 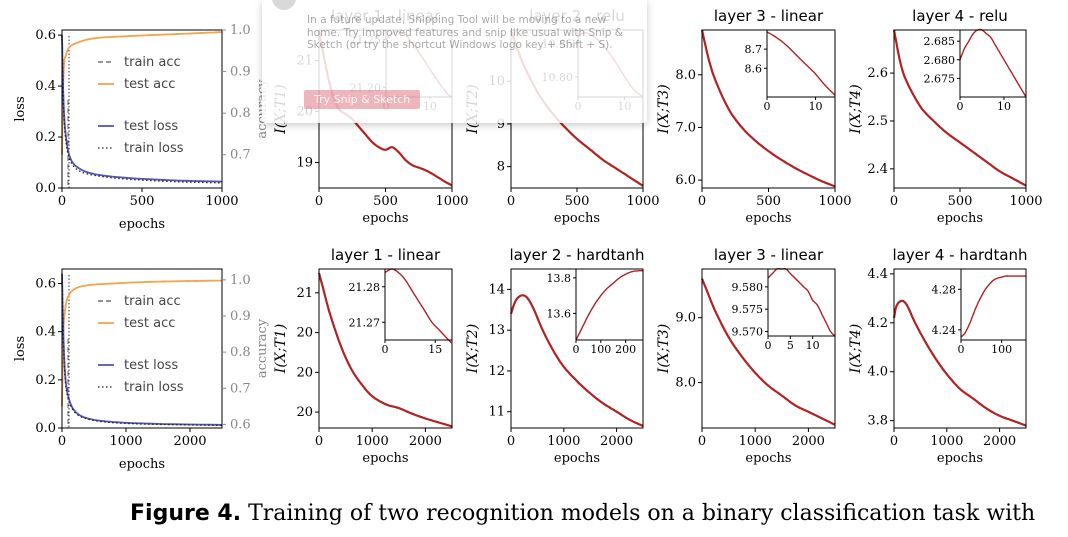 What do you see at coordinates (186, 513) in the screenshot?
I see `caption-label: Figure 4.` at bounding box center [186, 513].